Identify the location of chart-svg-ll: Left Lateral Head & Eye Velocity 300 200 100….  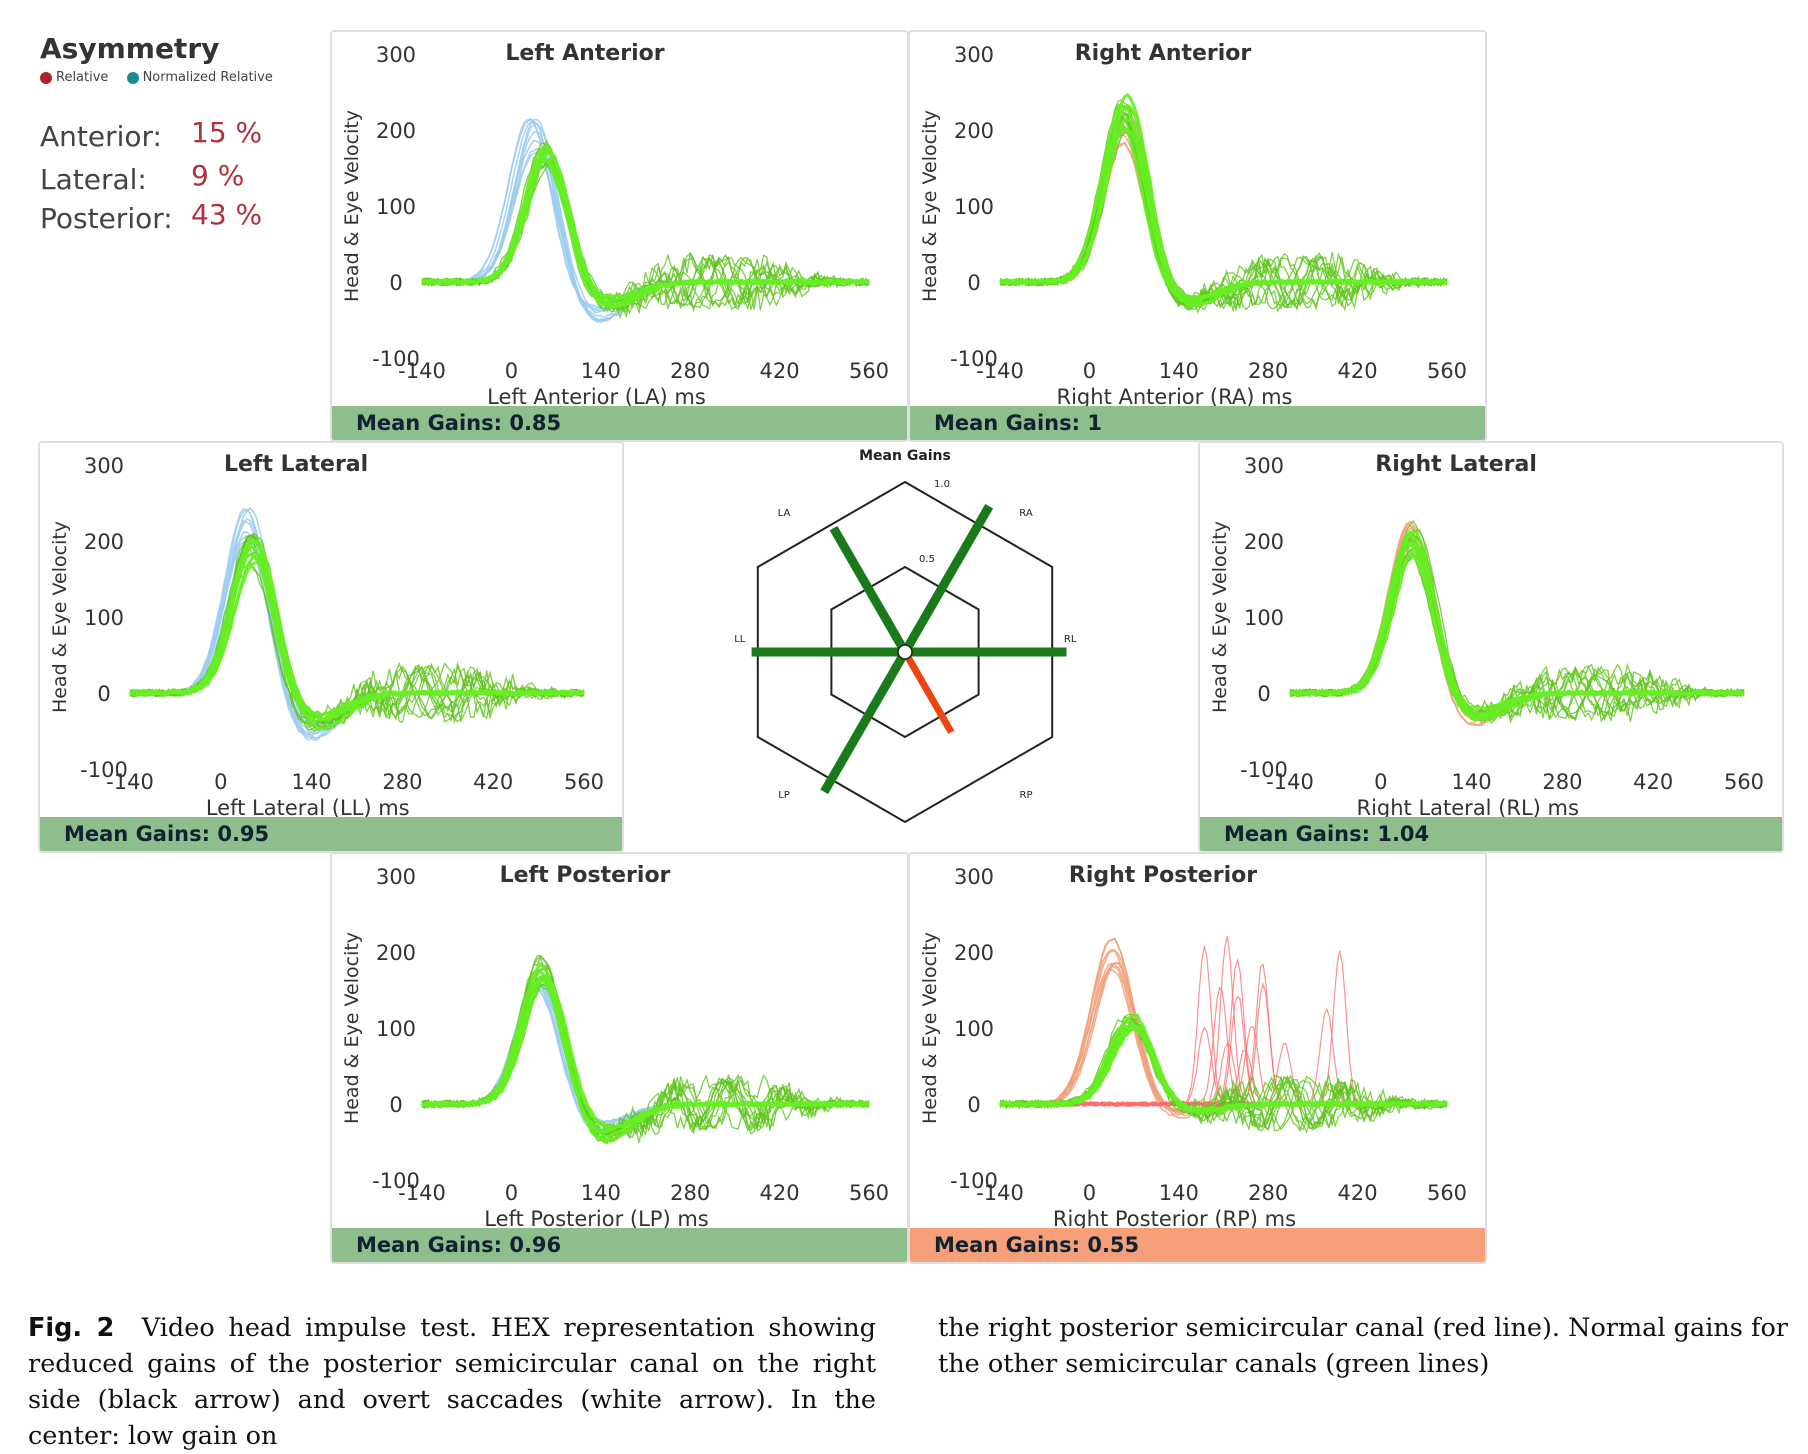
(326, 636).